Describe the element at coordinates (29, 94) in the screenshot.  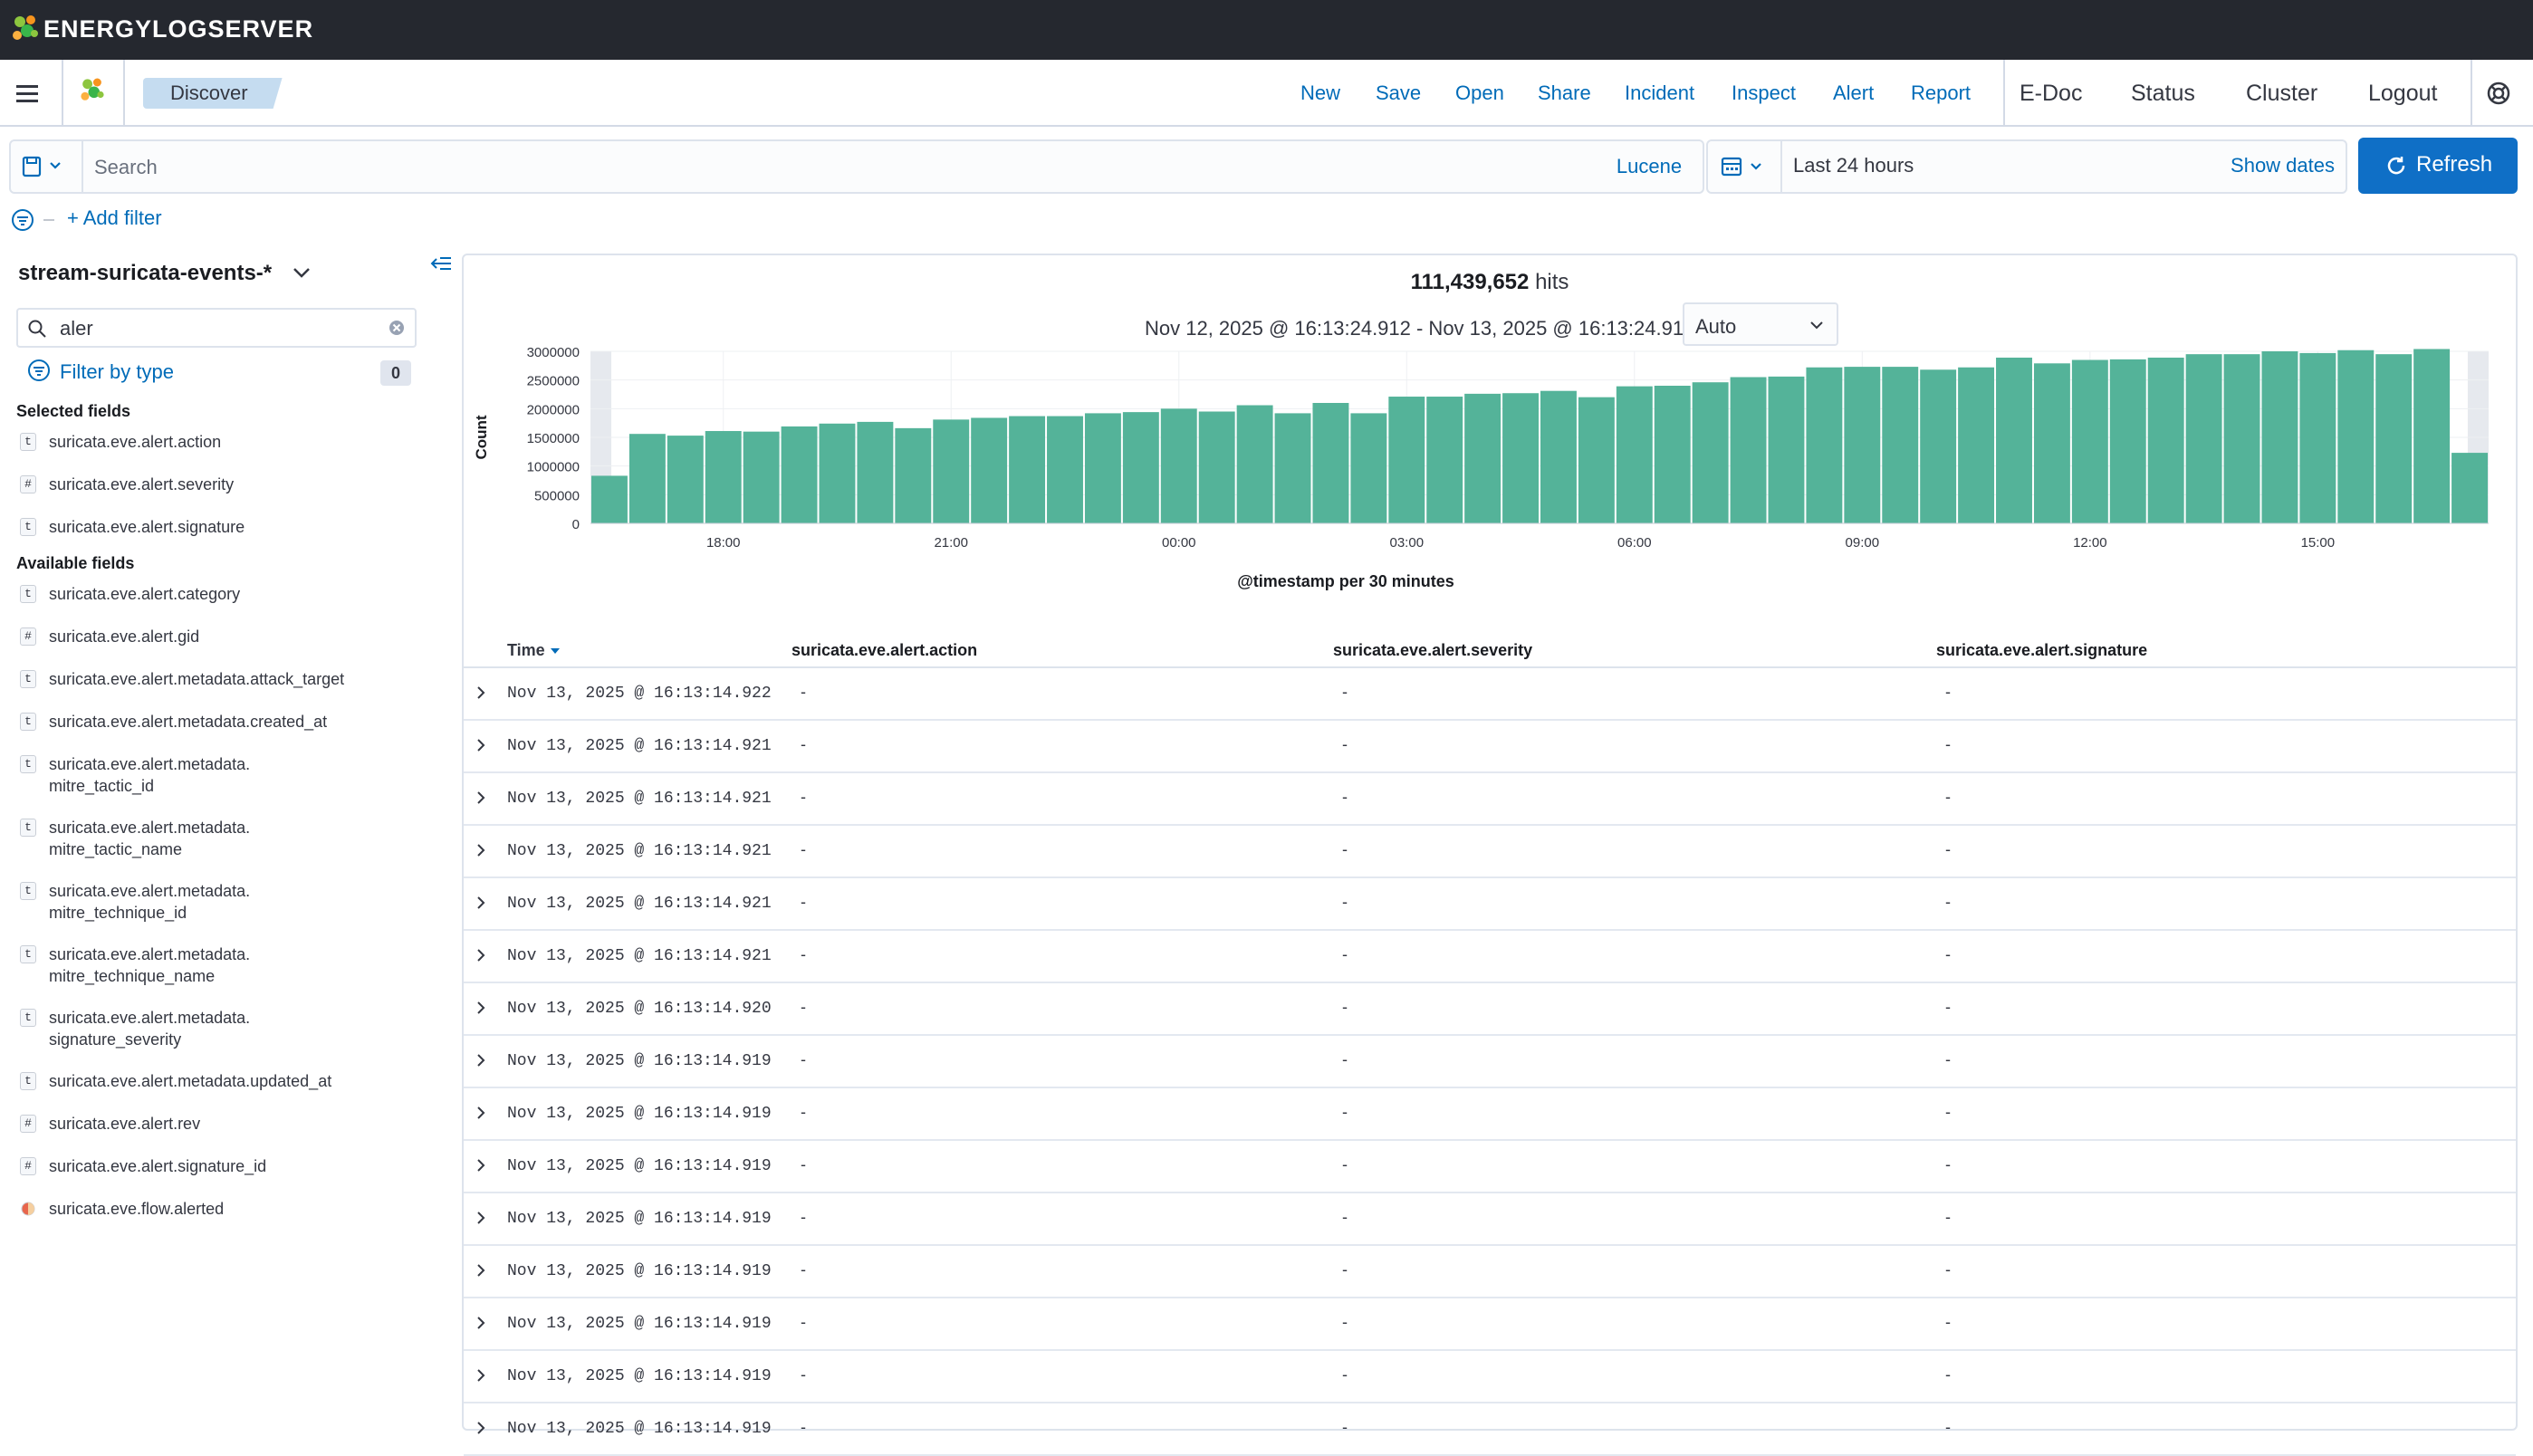
I see `menu-icon` at that location.